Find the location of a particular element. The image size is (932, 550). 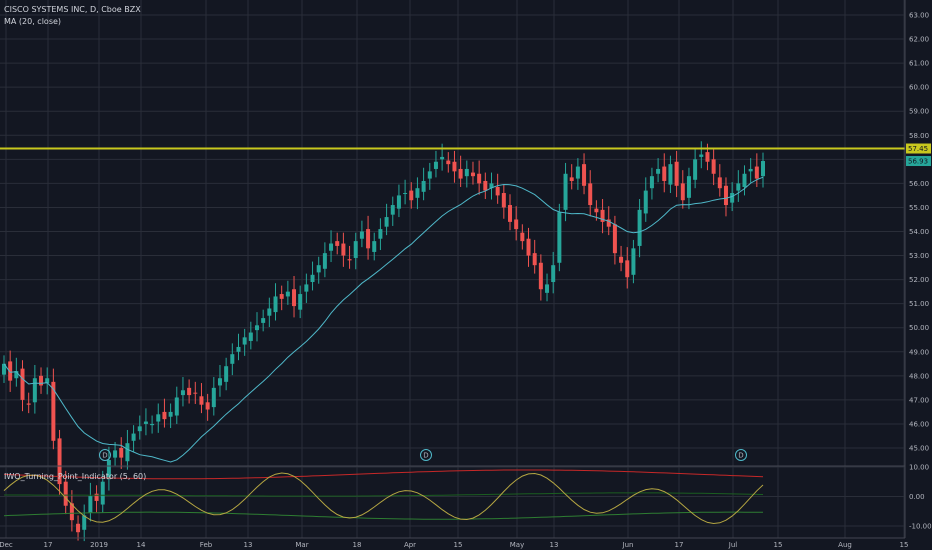

indicator-pane is located at coordinates (383, 497).